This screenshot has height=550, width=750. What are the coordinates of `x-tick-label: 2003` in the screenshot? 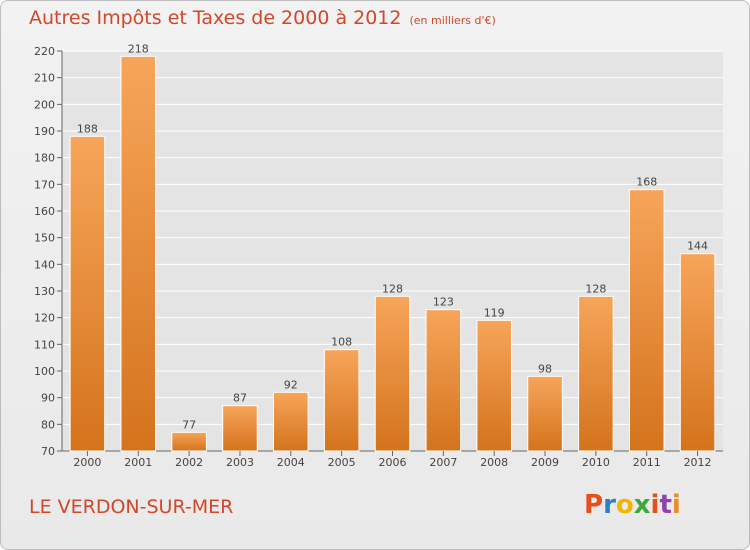 It's located at (240, 462).